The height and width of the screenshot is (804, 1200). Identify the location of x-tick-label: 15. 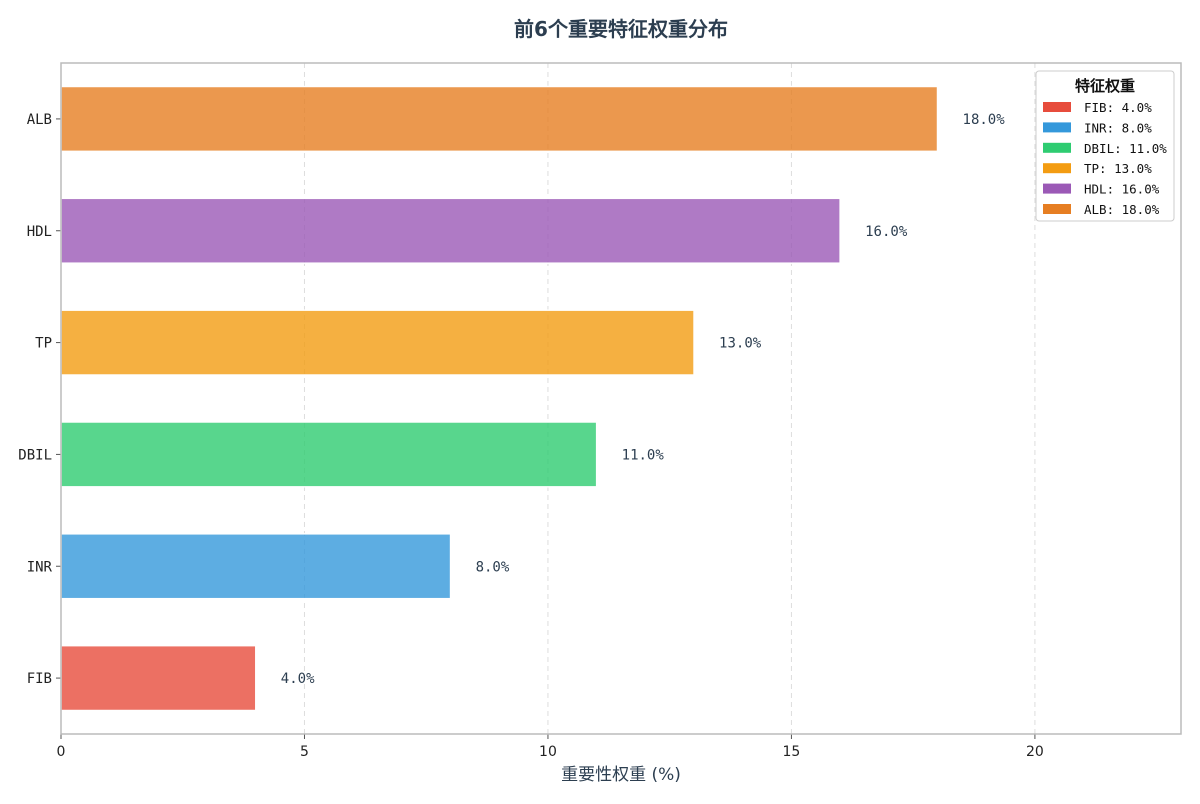
(792, 752).